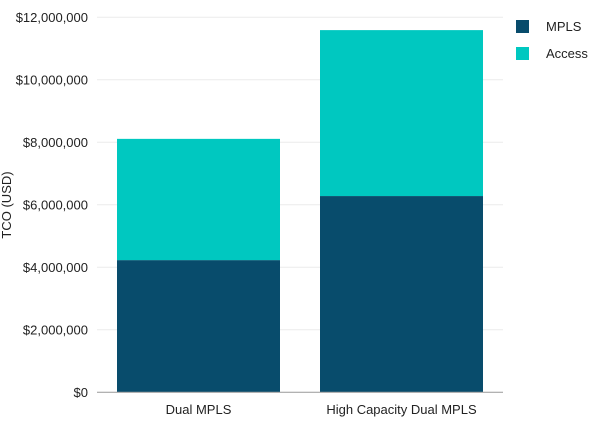  I want to click on legend: MPLS Access, so click(552, 40).